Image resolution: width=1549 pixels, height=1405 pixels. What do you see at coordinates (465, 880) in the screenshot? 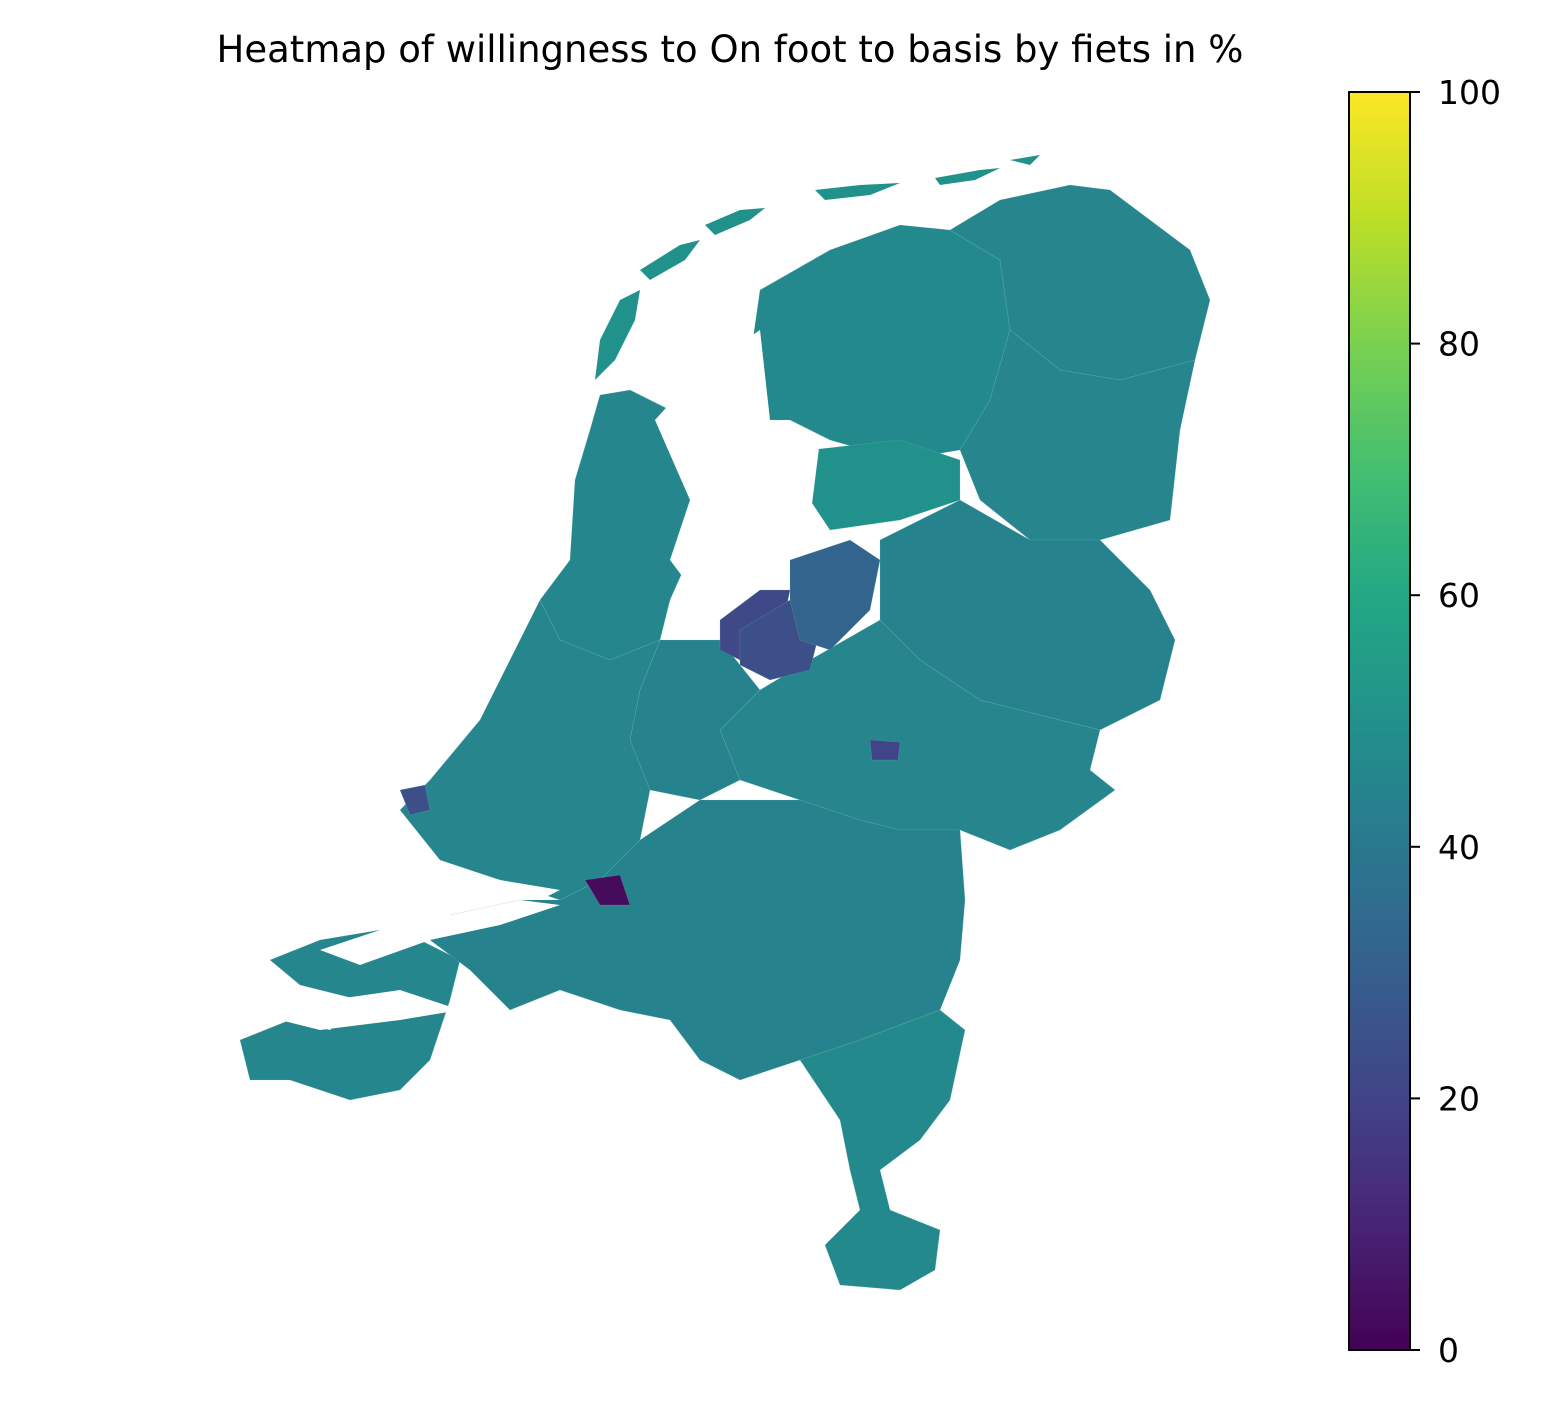
I see `waal-river` at bounding box center [465, 880].